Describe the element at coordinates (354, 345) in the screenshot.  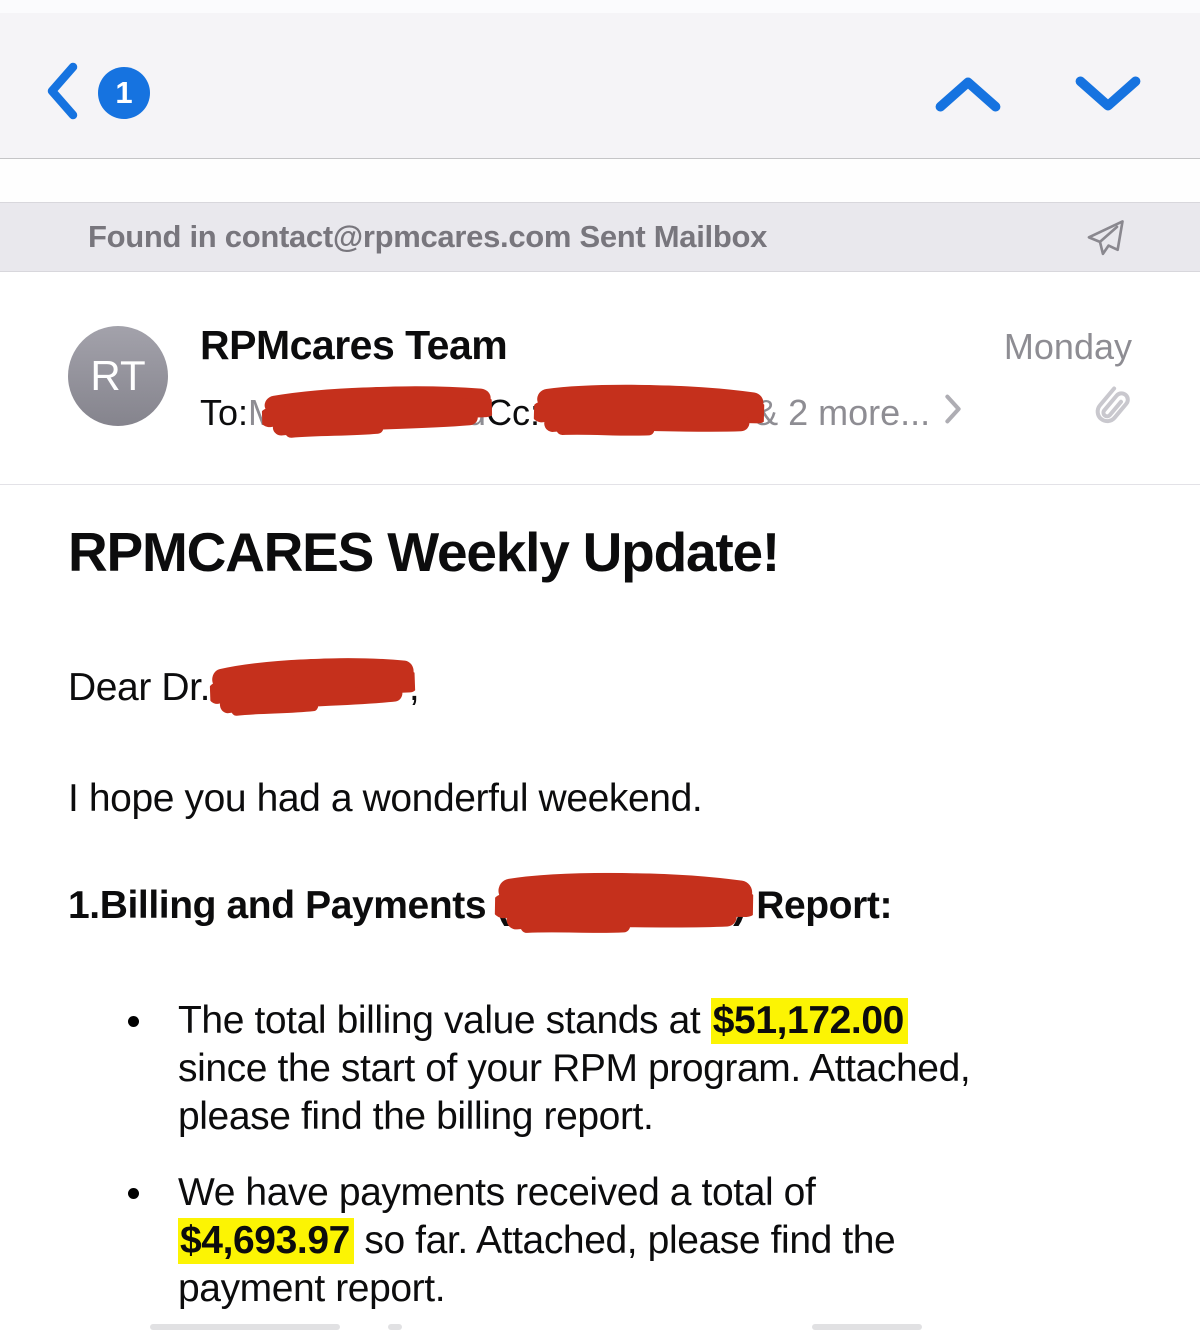
I see `sender-name: RPMcares Team` at that location.